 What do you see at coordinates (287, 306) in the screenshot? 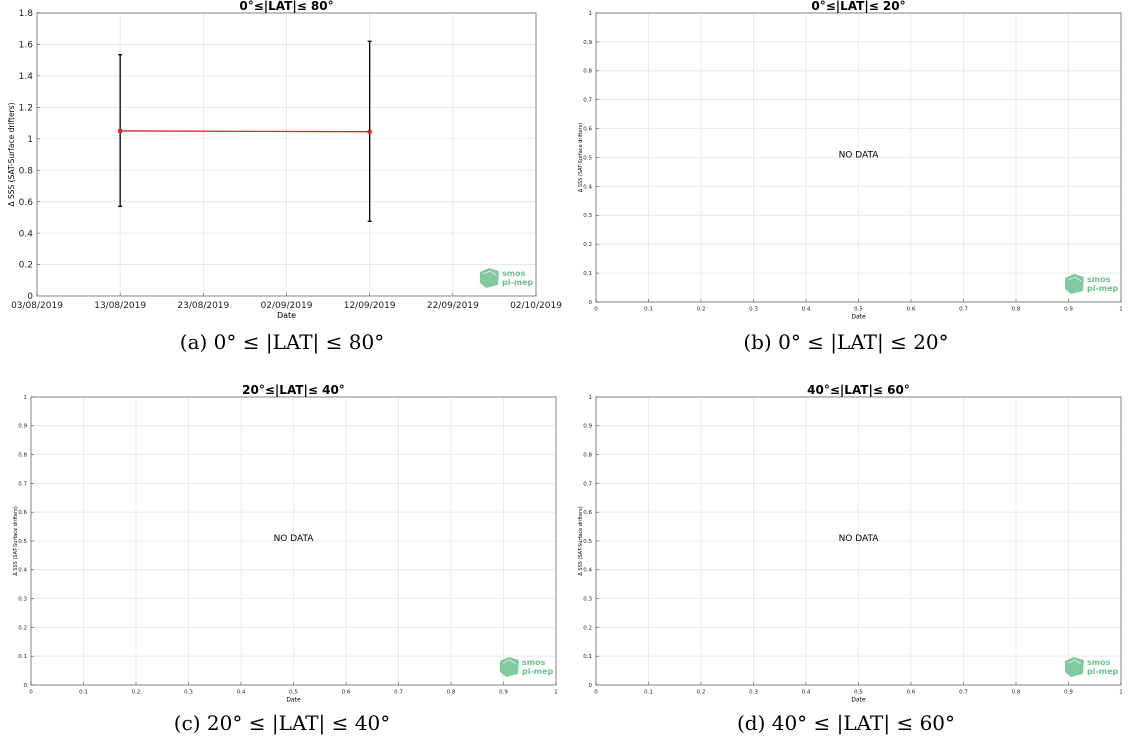
I see `x-tick-label: 02/09/2019` at bounding box center [287, 306].